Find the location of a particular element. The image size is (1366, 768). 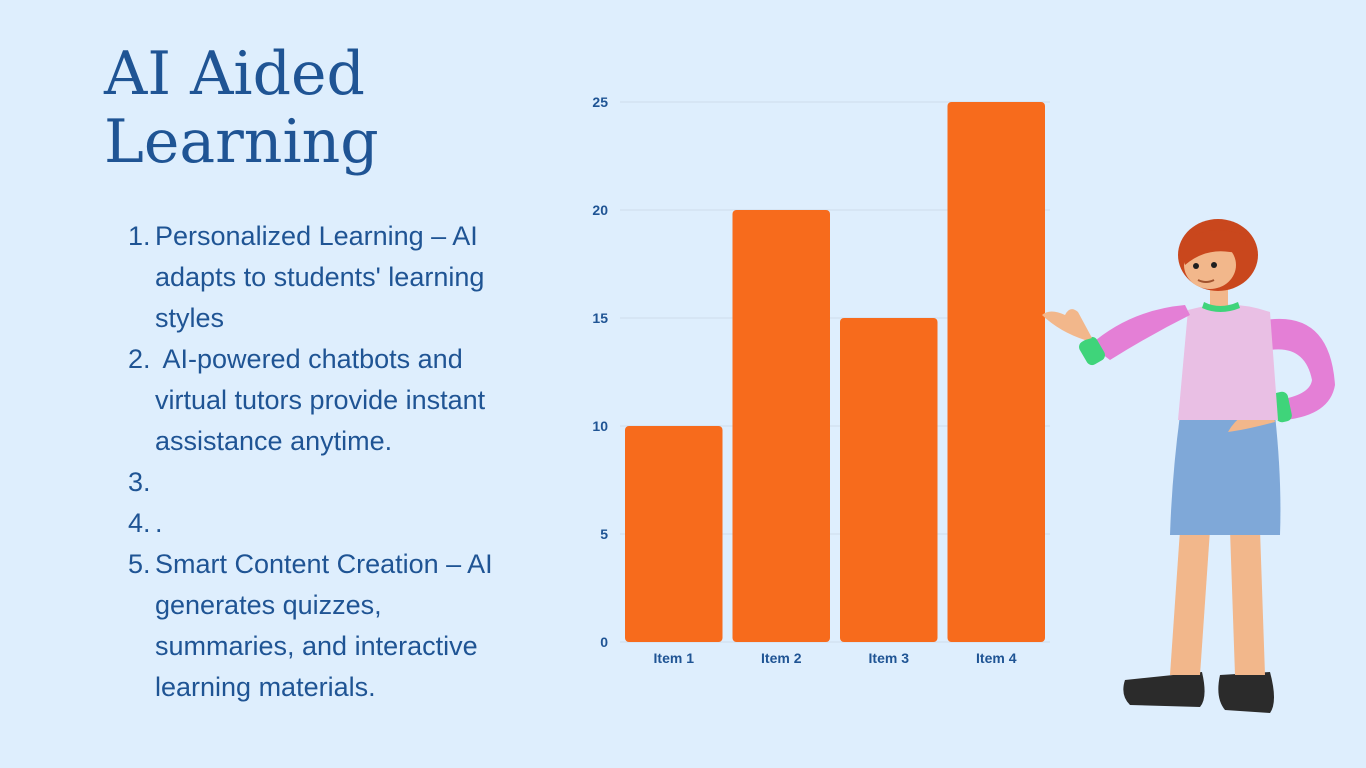

presenter-woman-illustration-icon is located at coordinates (1188, 466).